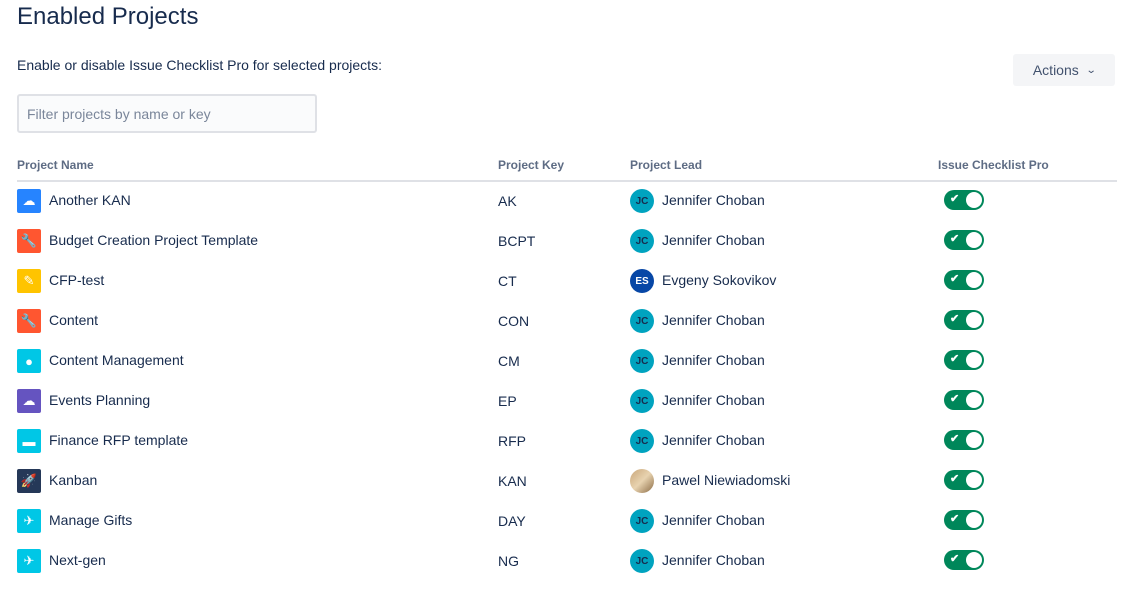 This screenshot has height=599, width=1133. Describe the element at coordinates (55, 165) in the screenshot. I see `header-project-name: Project Name` at that location.